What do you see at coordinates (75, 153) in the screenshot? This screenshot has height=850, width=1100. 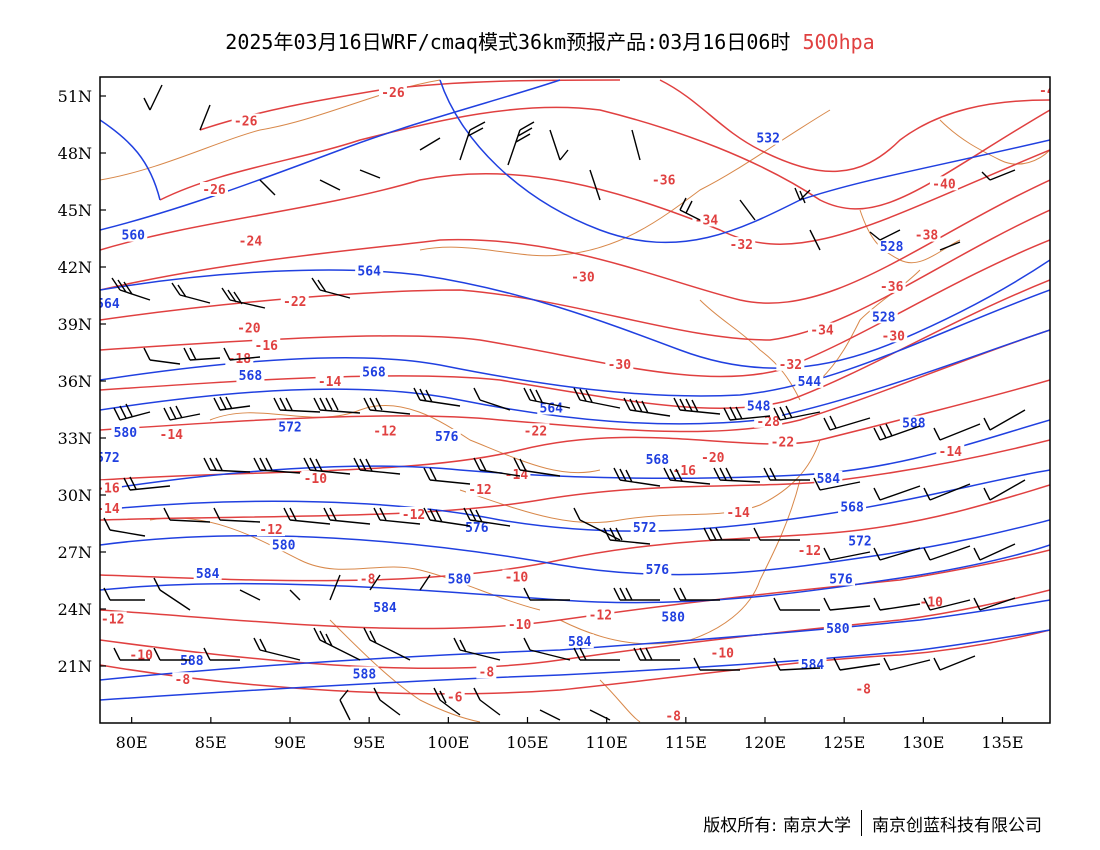 I see `y-tick-label: 48N` at bounding box center [75, 153].